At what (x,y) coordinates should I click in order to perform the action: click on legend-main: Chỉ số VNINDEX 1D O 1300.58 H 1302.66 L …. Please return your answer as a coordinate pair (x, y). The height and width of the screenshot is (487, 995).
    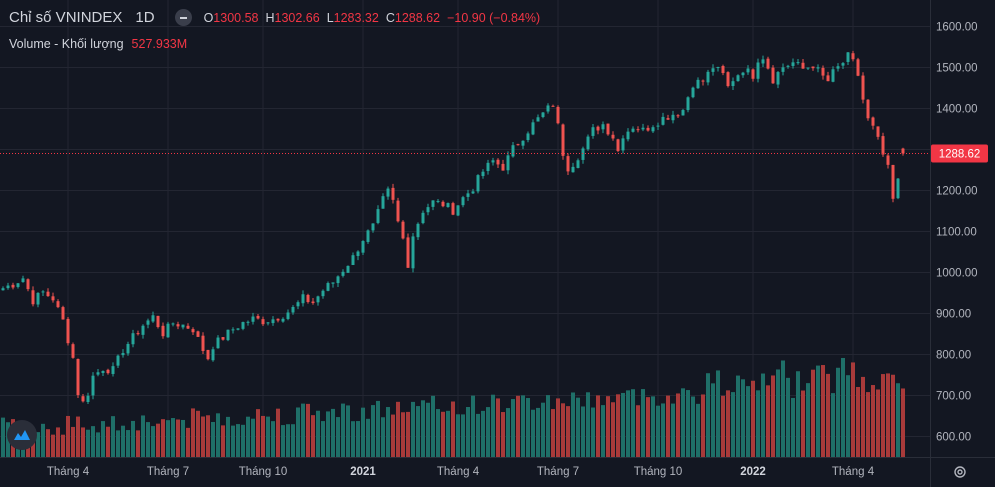
    Looking at the image, I should click on (278, 17).